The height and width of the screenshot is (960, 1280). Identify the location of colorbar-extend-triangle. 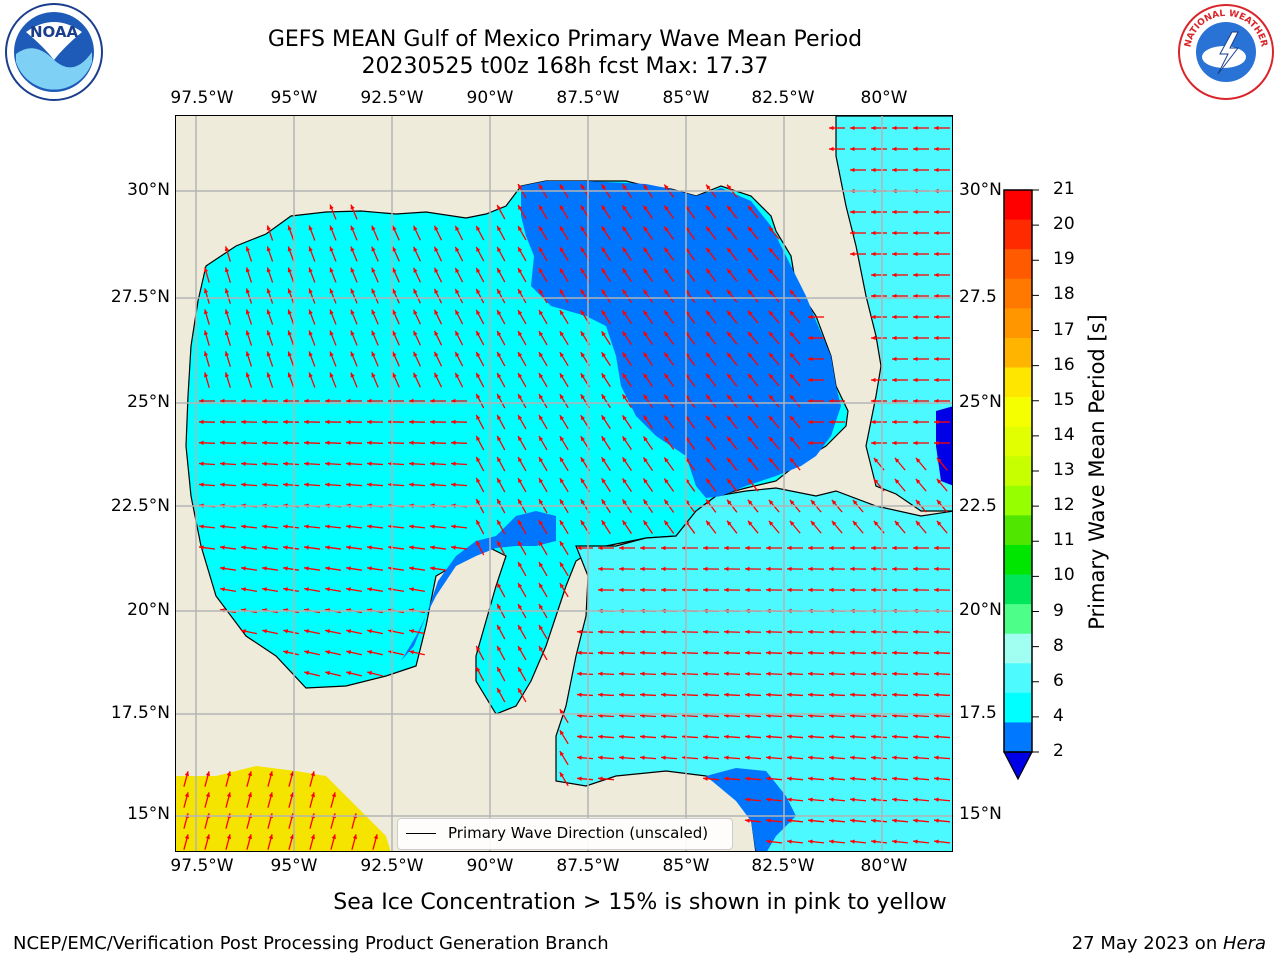
(1018, 766).